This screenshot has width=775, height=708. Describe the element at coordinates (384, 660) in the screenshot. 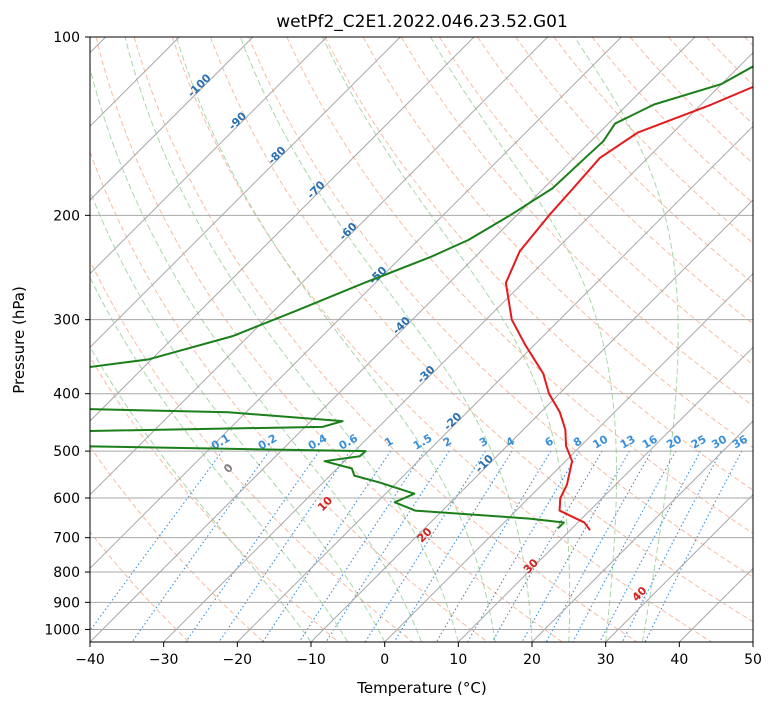

I see `x-tick-label: 0` at that location.